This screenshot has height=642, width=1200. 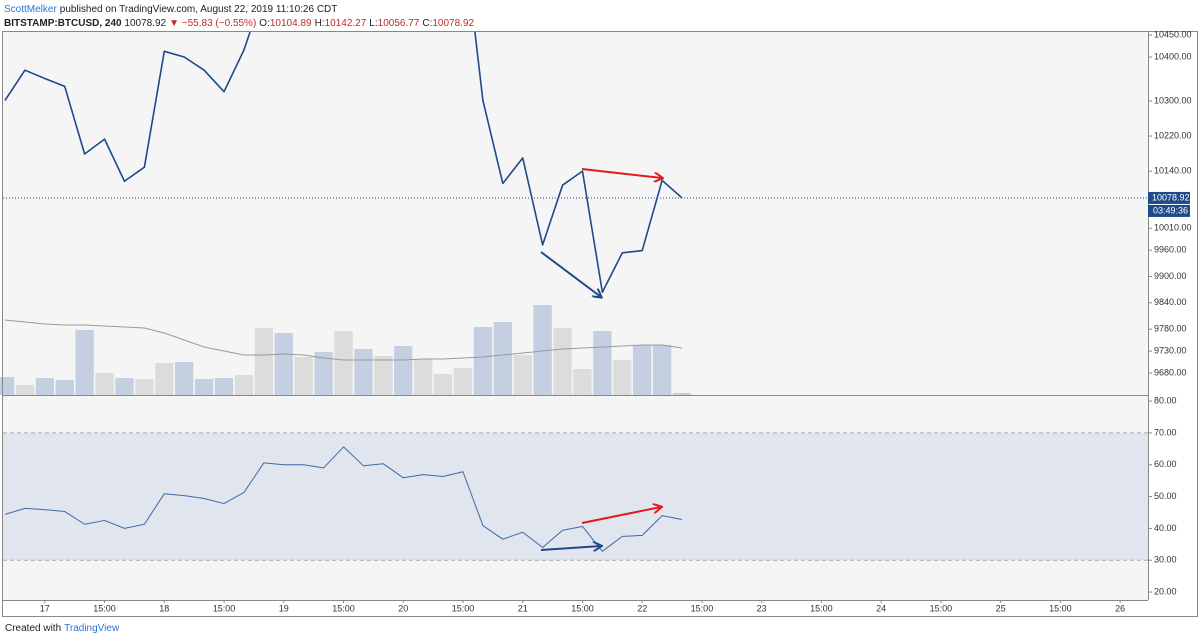 I want to click on ohlc-k: O:, so click(x=264, y=23).